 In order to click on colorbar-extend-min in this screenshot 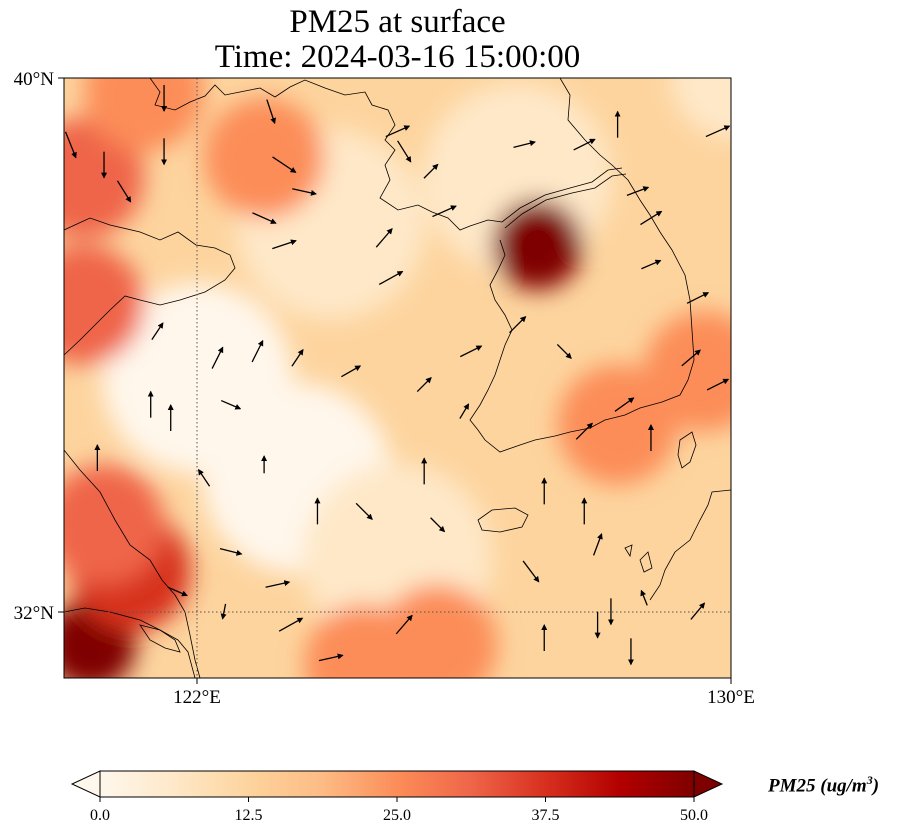, I will do `click(85, 784)`.